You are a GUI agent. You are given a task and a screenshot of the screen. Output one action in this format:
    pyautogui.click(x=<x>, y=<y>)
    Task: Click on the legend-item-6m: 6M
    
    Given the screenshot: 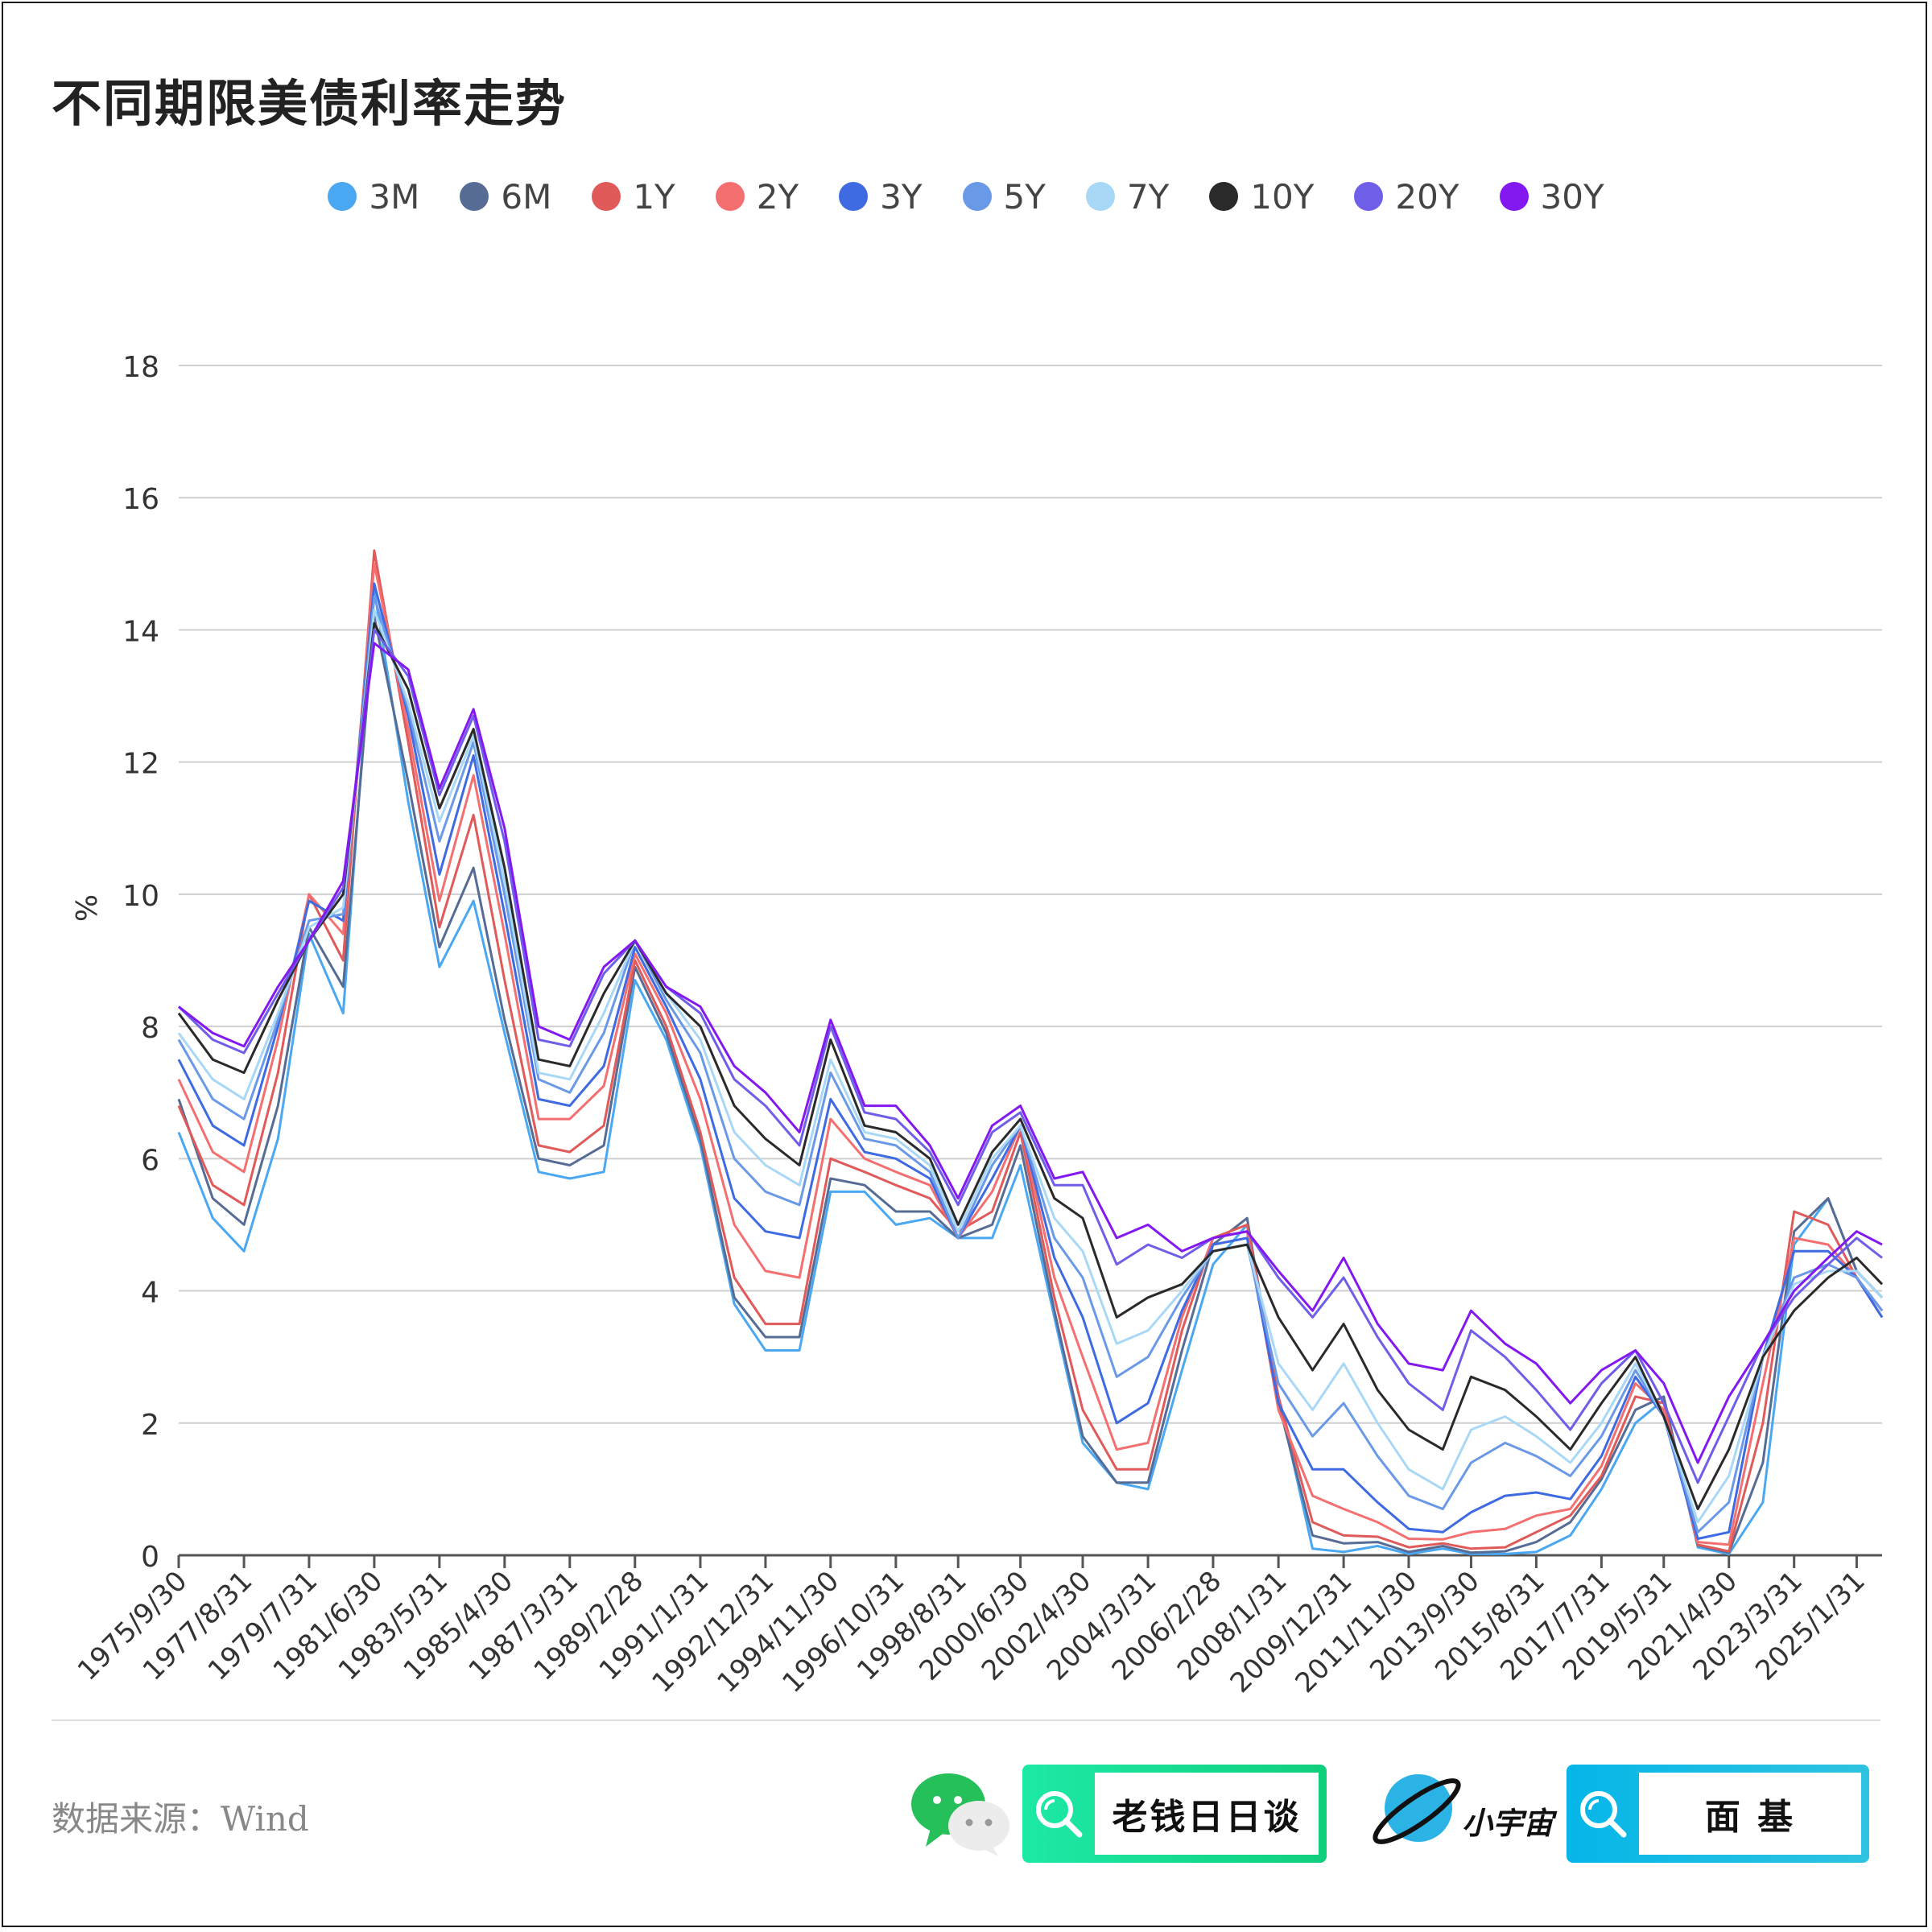 What is the action you would take?
    pyautogui.click(x=505, y=197)
    